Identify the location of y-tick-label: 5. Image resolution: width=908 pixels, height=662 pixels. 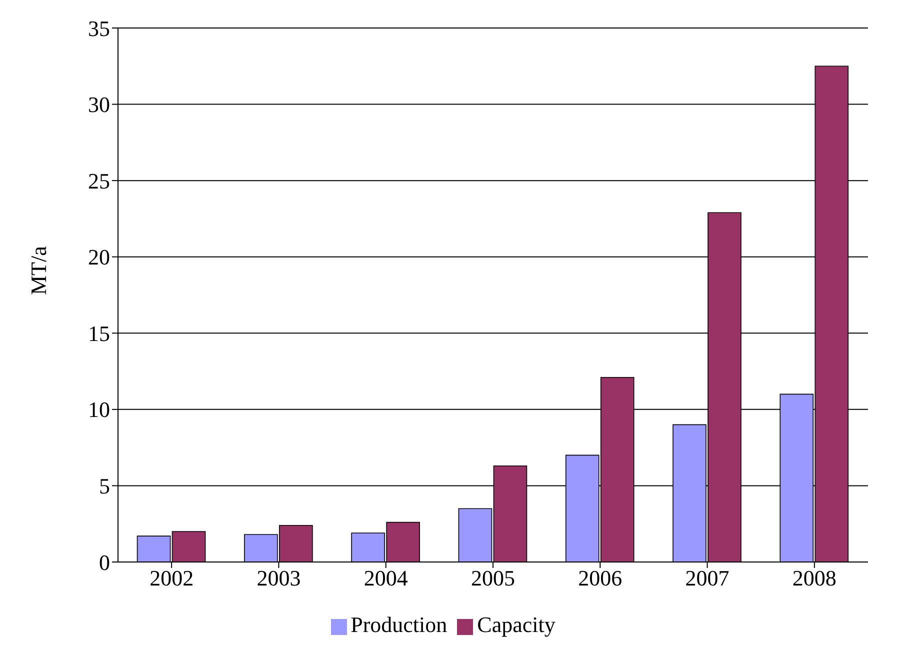
(104, 486).